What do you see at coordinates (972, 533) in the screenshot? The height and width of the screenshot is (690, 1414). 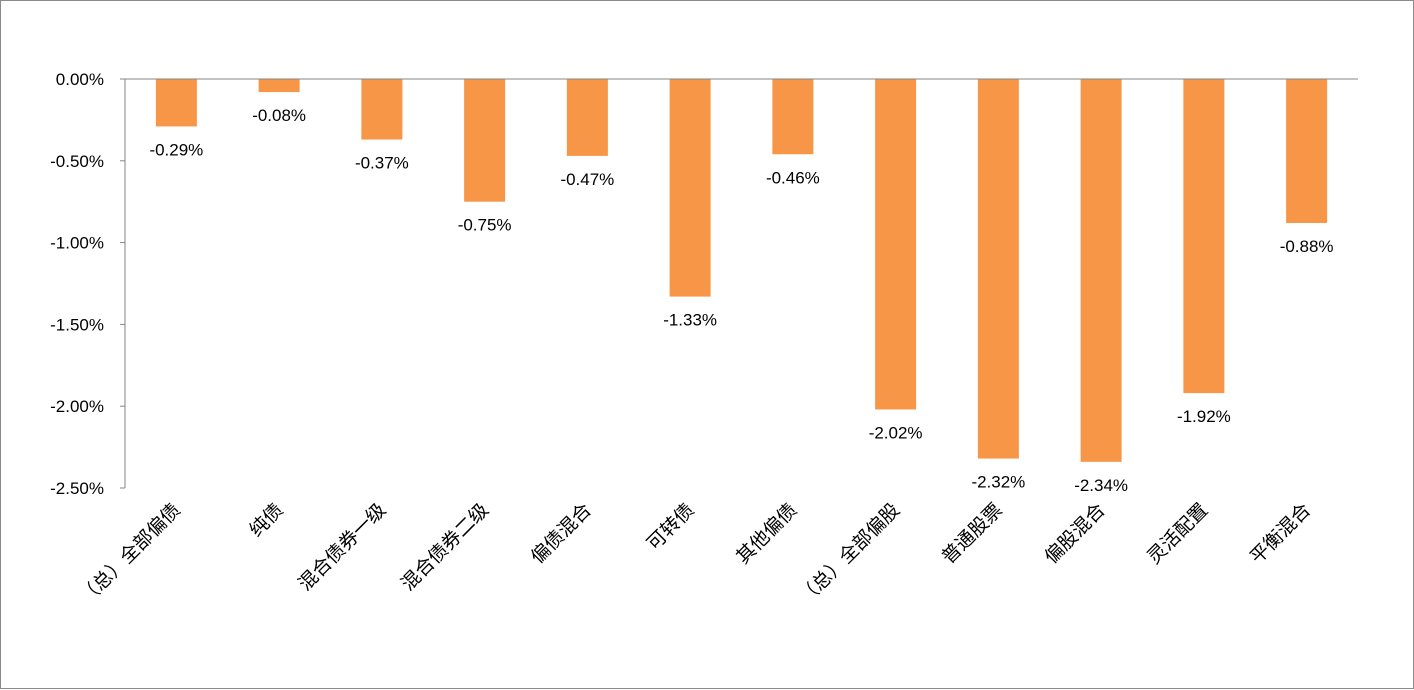 I see `category-label: 普通股票` at bounding box center [972, 533].